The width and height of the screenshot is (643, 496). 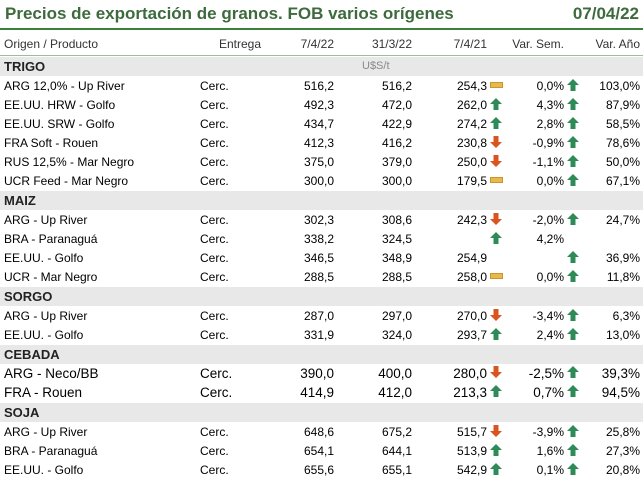 I want to click on price-7-4-21-cell: 270,0, so click(x=471, y=316).